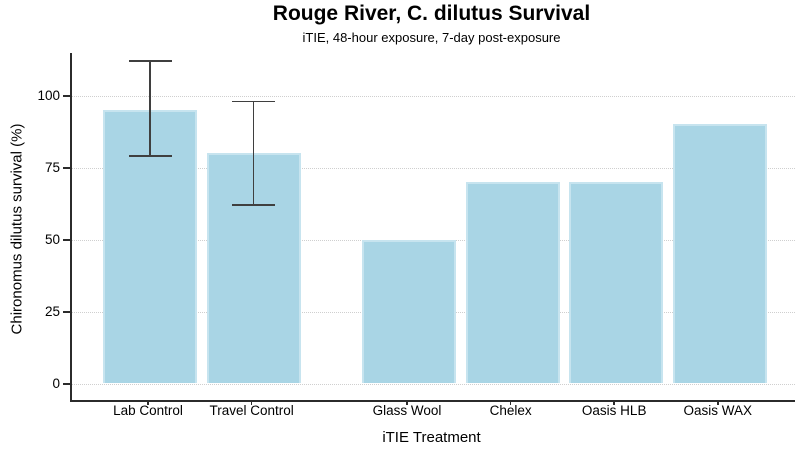 The image size is (800, 457). Describe the element at coordinates (150, 246) in the screenshot. I see `bar-lab-control` at that location.